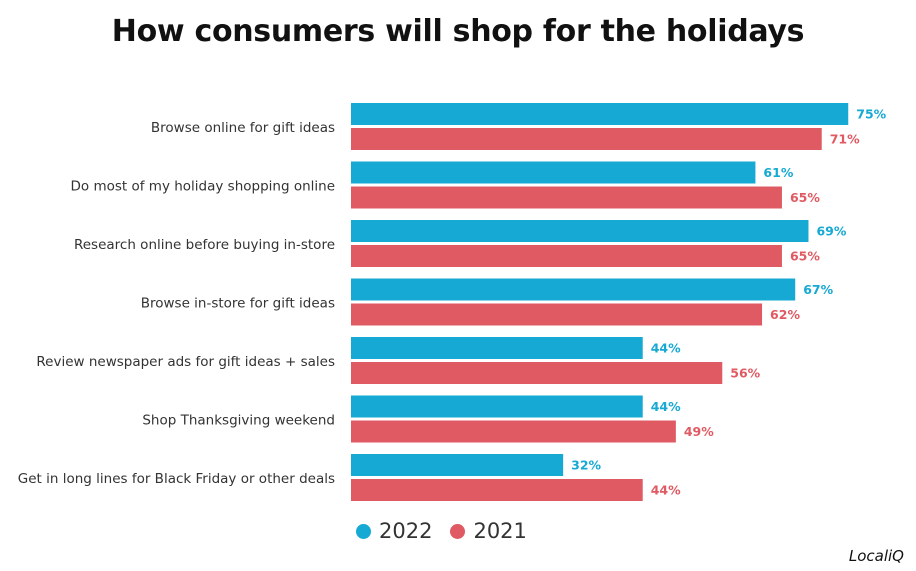  Describe the element at coordinates (243, 128) in the screenshot. I see `category-label-0: Browse online for gift ideas` at that location.